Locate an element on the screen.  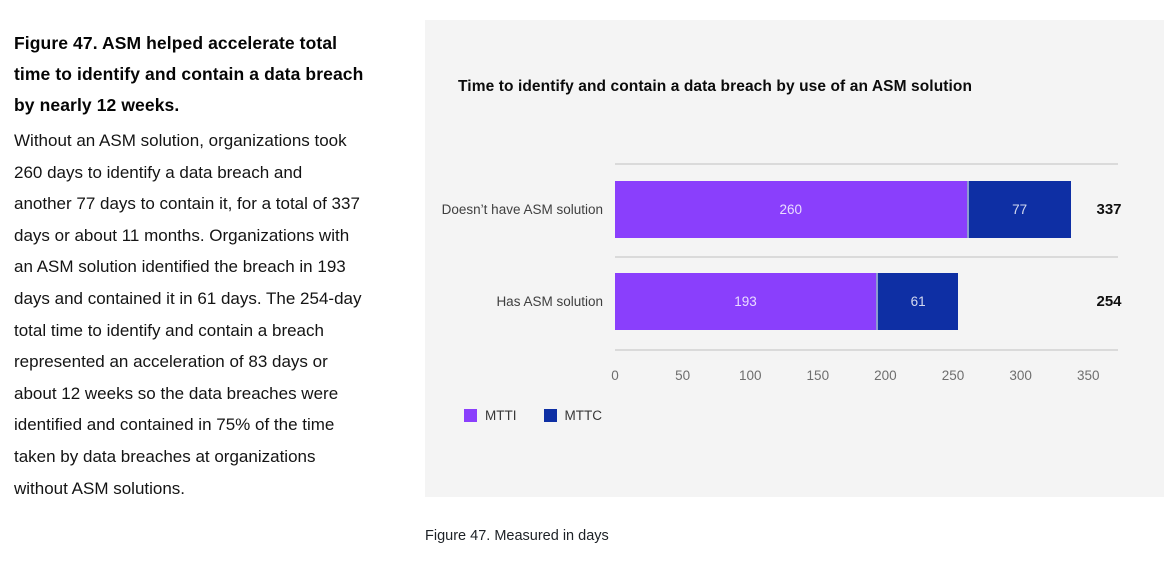
x-axis-tick-label: 150 is located at coordinates (818, 375).